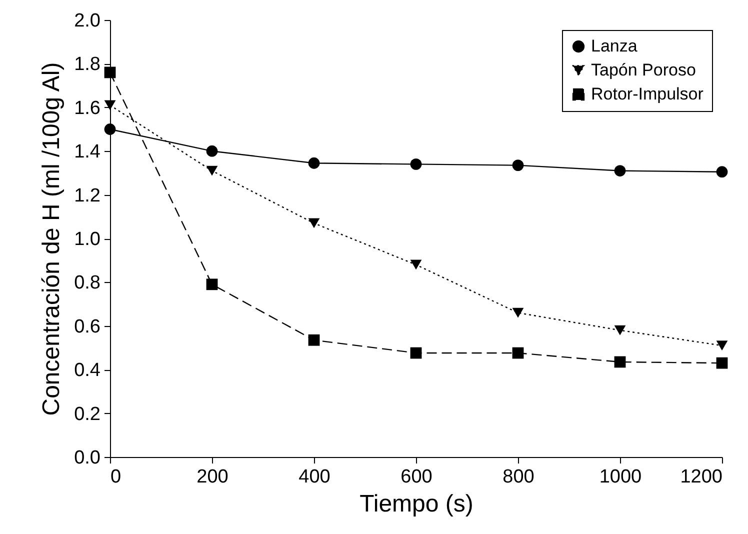 This screenshot has width=748, height=534. What do you see at coordinates (87, 239) in the screenshot?
I see `y-tick-label: 1.0` at bounding box center [87, 239].